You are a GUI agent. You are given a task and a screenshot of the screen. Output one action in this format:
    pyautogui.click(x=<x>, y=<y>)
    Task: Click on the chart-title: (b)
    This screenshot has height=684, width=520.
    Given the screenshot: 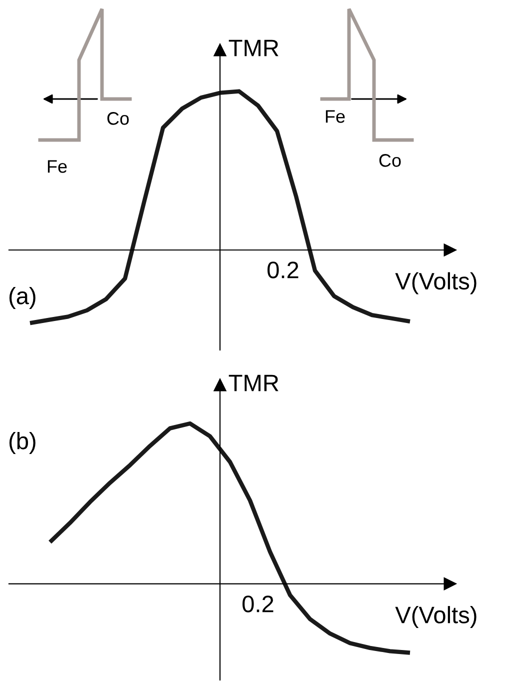 What is the action you would take?
    pyautogui.click(x=22, y=443)
    